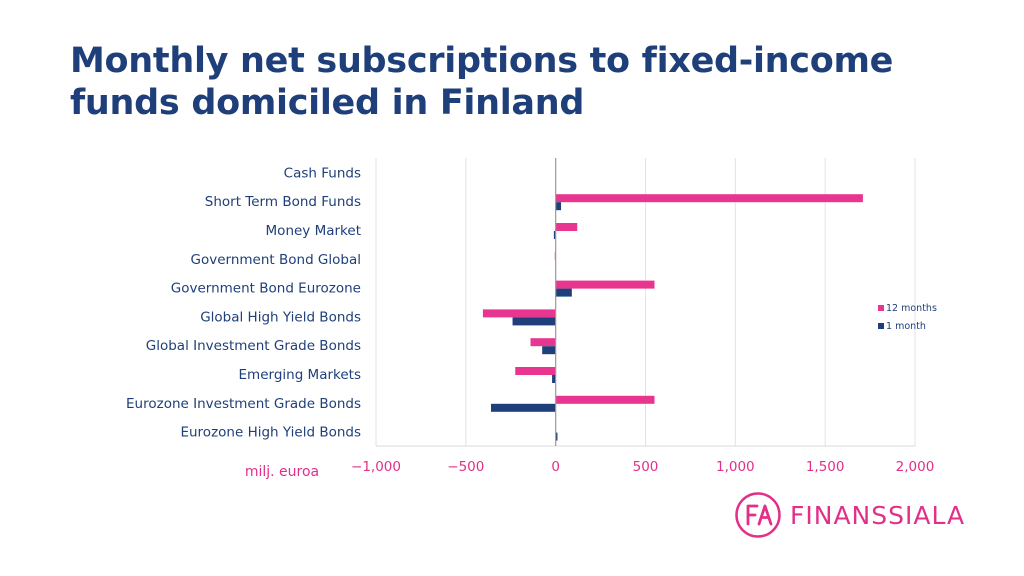 This screenshot has height=576, width=1024. What do you see at coordinates (282, 472) in the screenshot?
I see `unit-label: milj. euroa` at bounding box center [282, 472].